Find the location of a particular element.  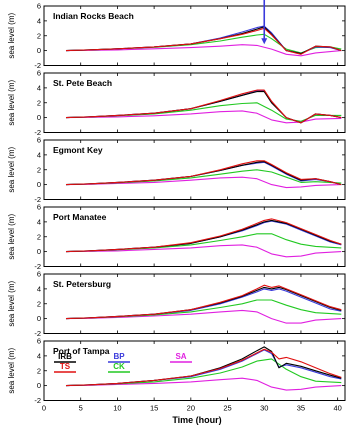

x-axis: 0 5 10 15 20 25 30 35 40 is located at coordinates (192, 408).